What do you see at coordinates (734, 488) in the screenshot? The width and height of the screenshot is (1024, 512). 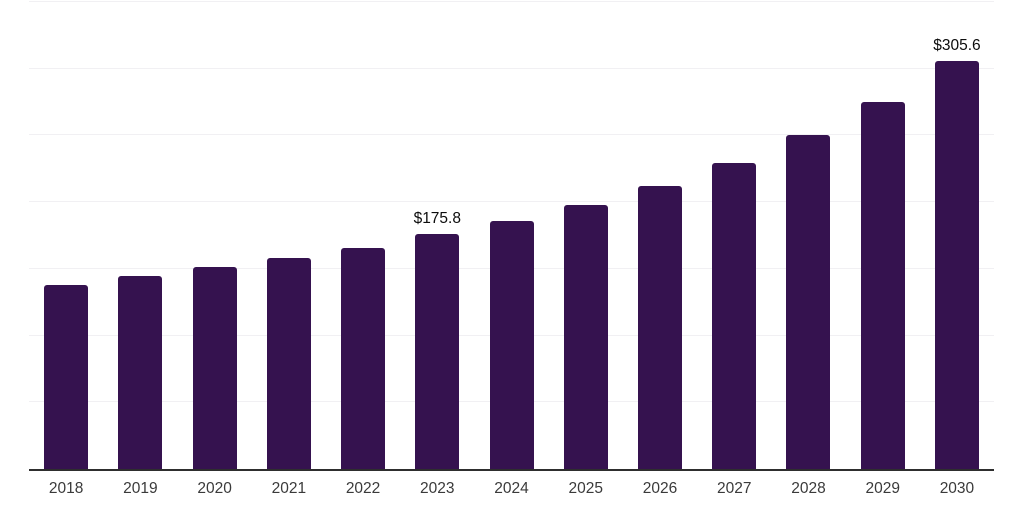 I see `x-tick-label-2027: 2027` at bounding box center [734, 488].